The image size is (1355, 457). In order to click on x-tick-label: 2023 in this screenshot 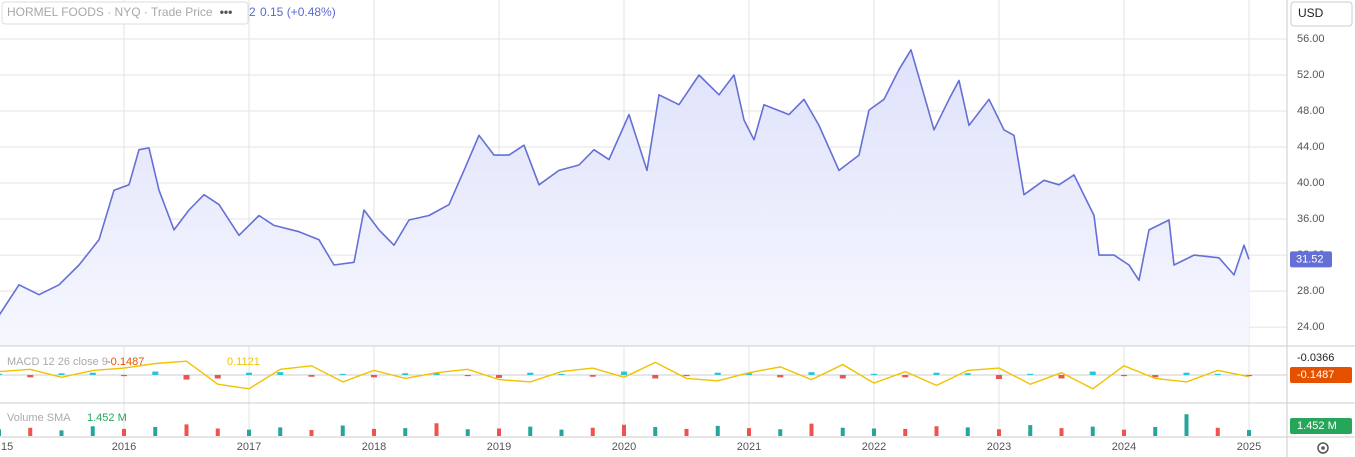, I will do `click(999, 447)`.